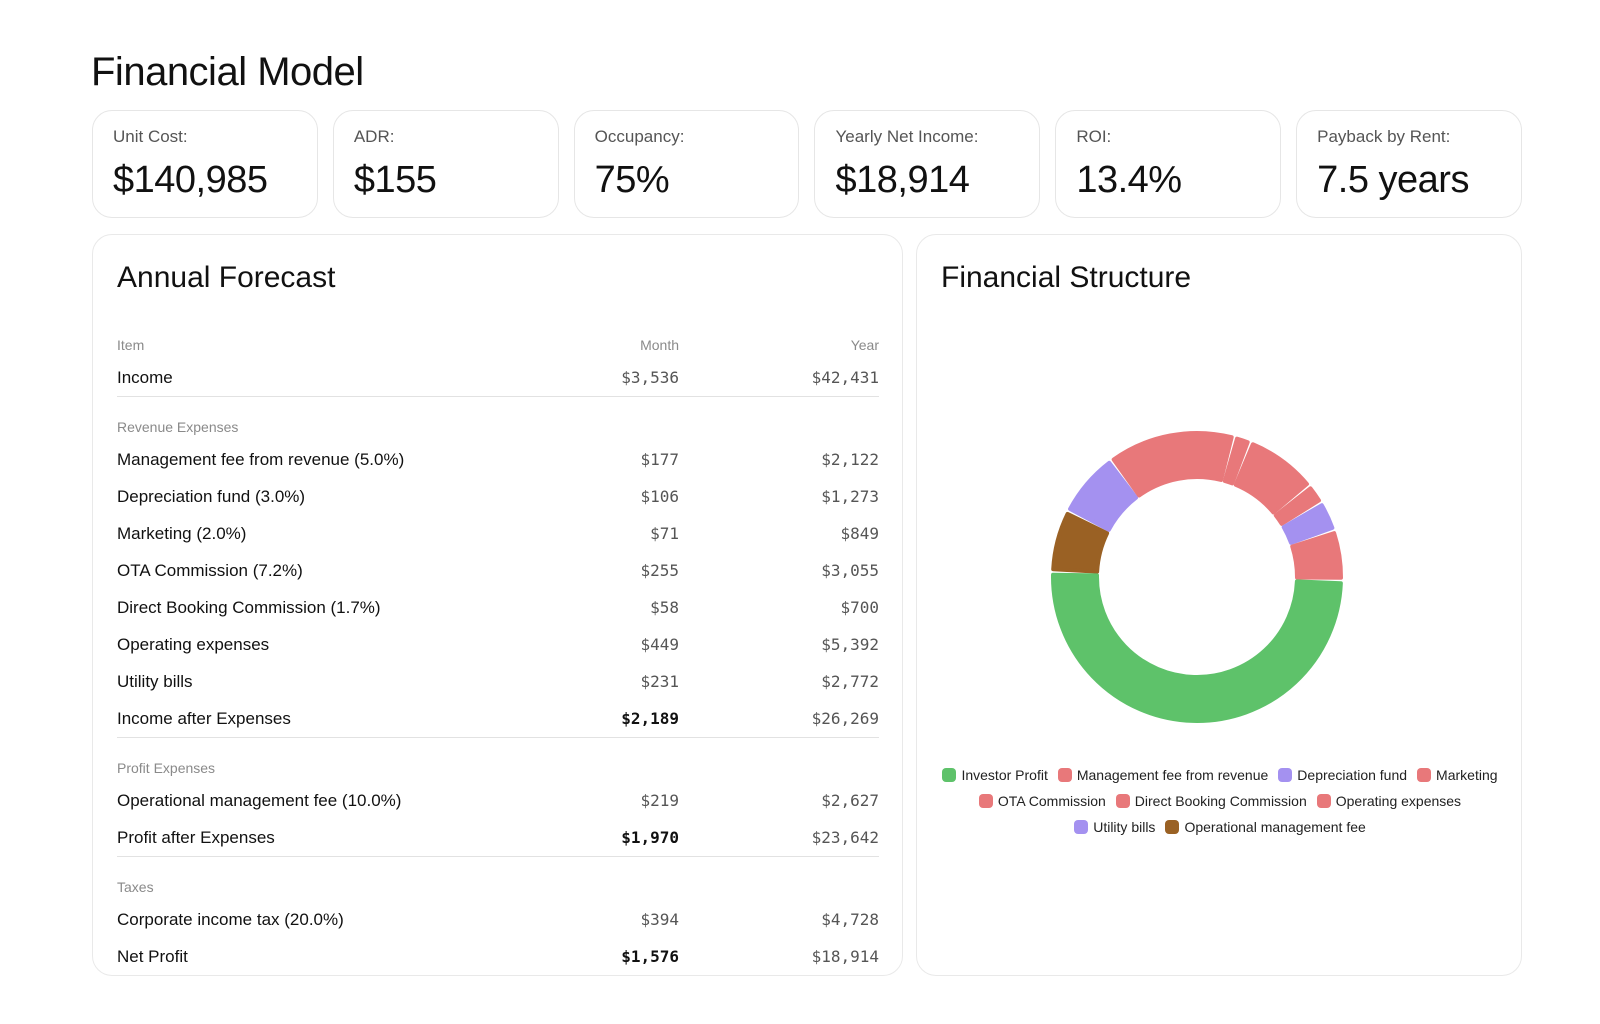  Describe the element at coordinates (190, 180) in the screenshot. I see `kpi-value: $140,985` at that location.